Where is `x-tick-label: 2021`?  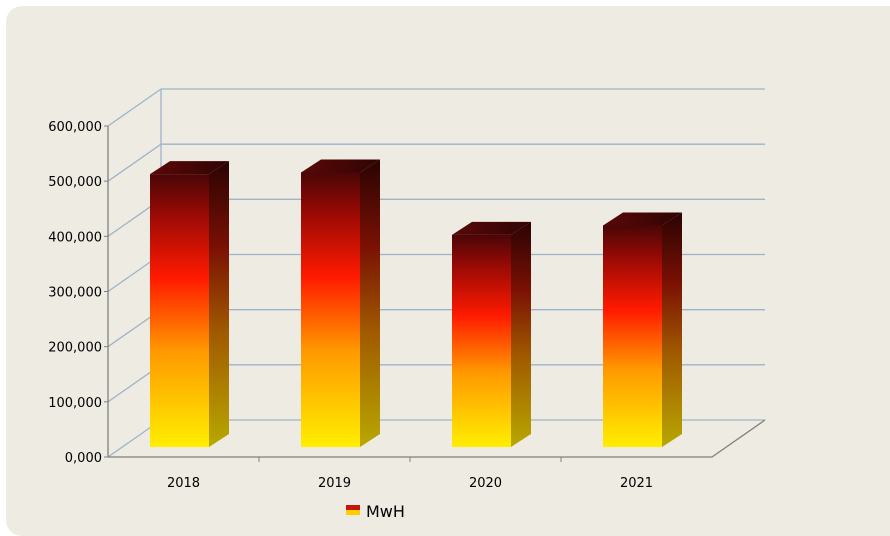
x-tick-label: 2021 is located at coordinates (636, 483).